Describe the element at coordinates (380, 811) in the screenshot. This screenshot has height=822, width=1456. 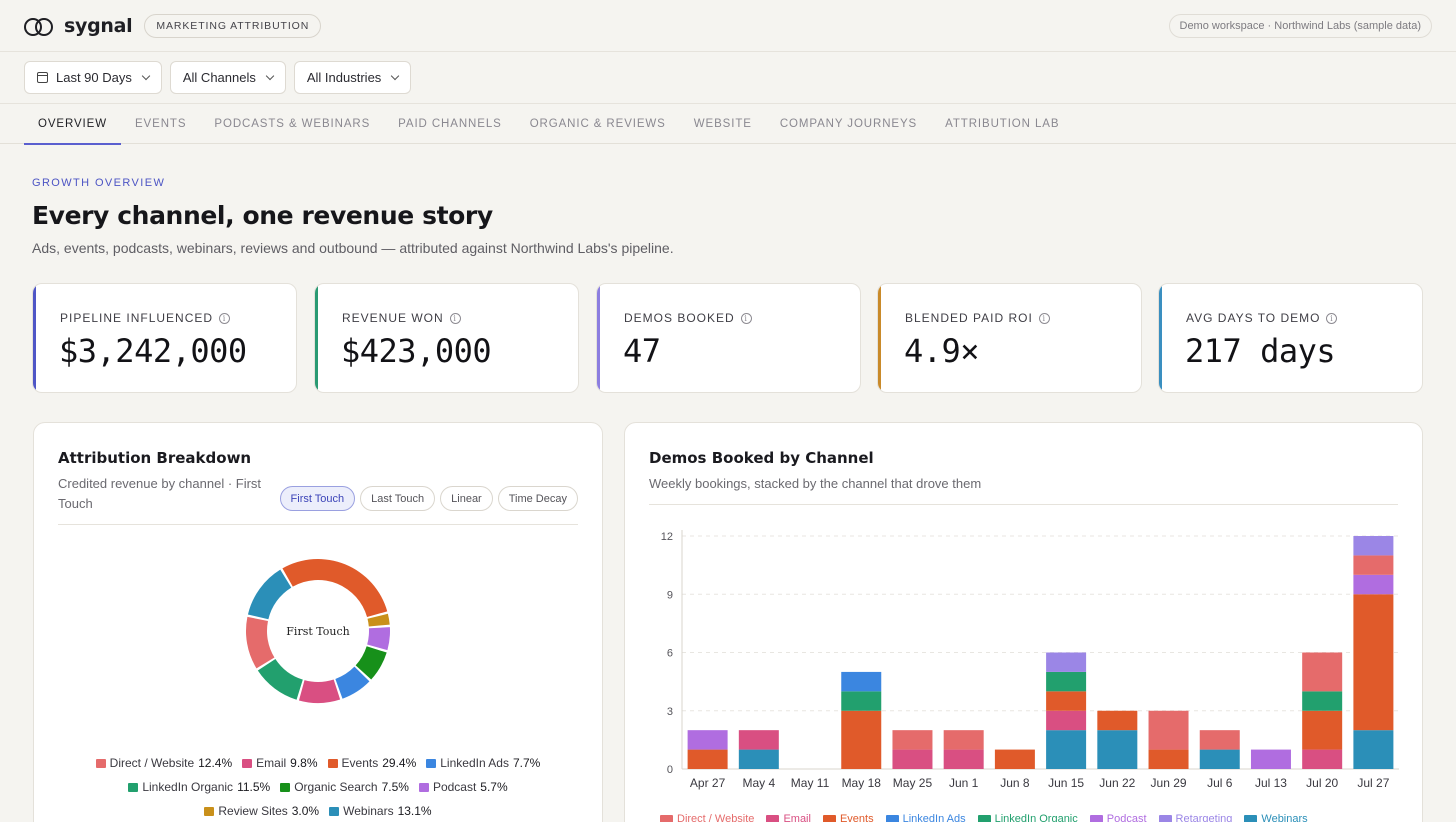
I see `legend-item-webinars: Webinars 13.1%` at that location.